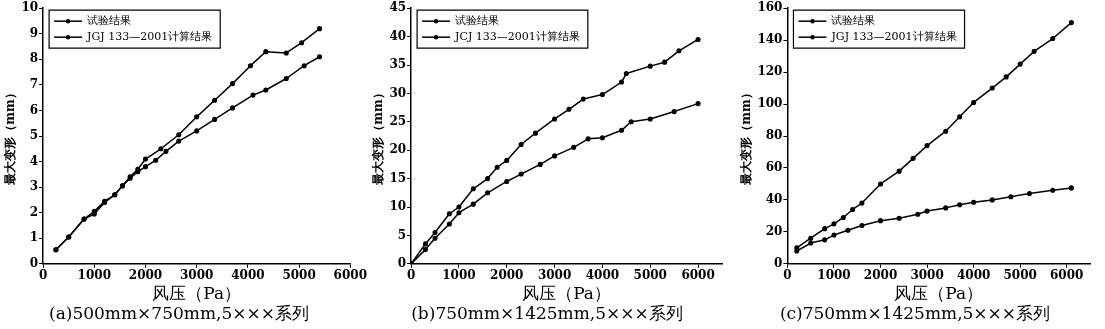  Describe the element at coordinates (34, 109) in the screenshot. I see `y-tick-label: 6` at that location.